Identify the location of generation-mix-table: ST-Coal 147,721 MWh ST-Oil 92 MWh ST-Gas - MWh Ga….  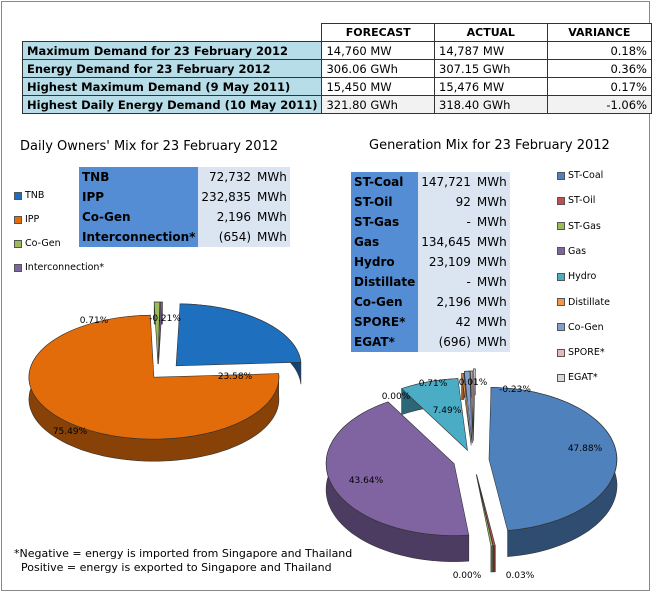
(430, 262).